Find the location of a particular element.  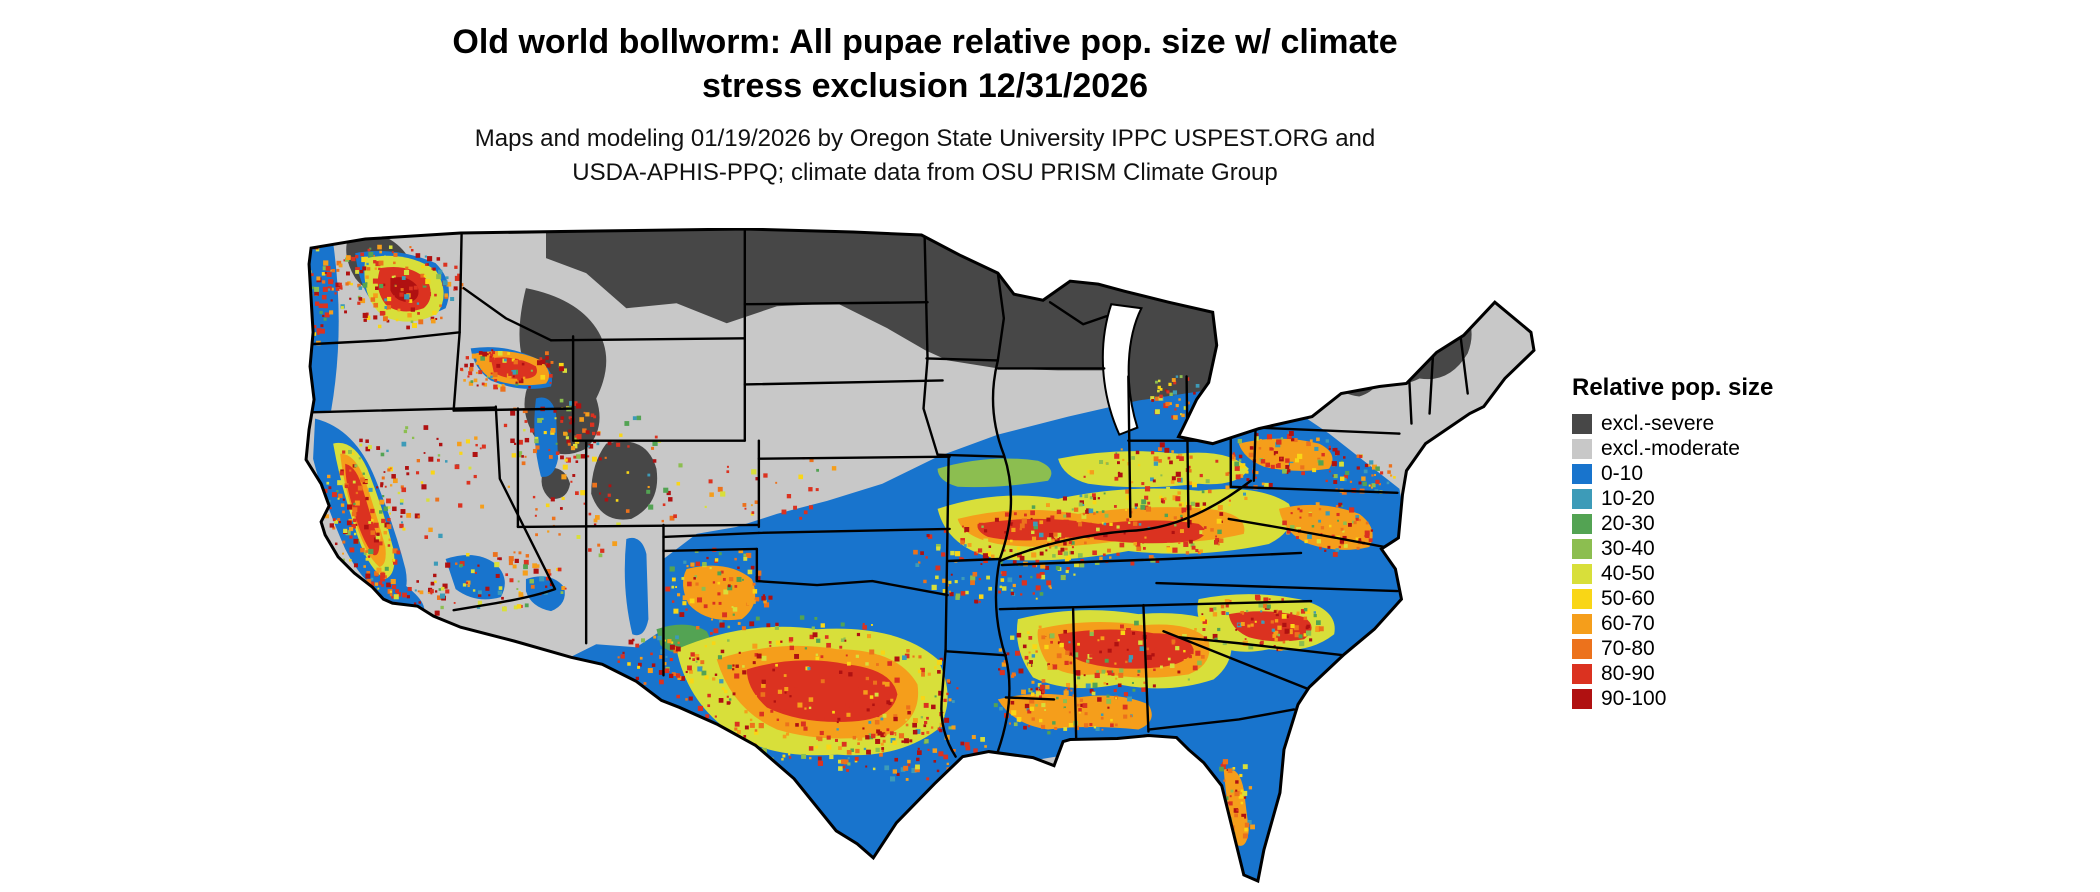

legend-entry-label: 80-90 is located at coordinates (1628, 673).